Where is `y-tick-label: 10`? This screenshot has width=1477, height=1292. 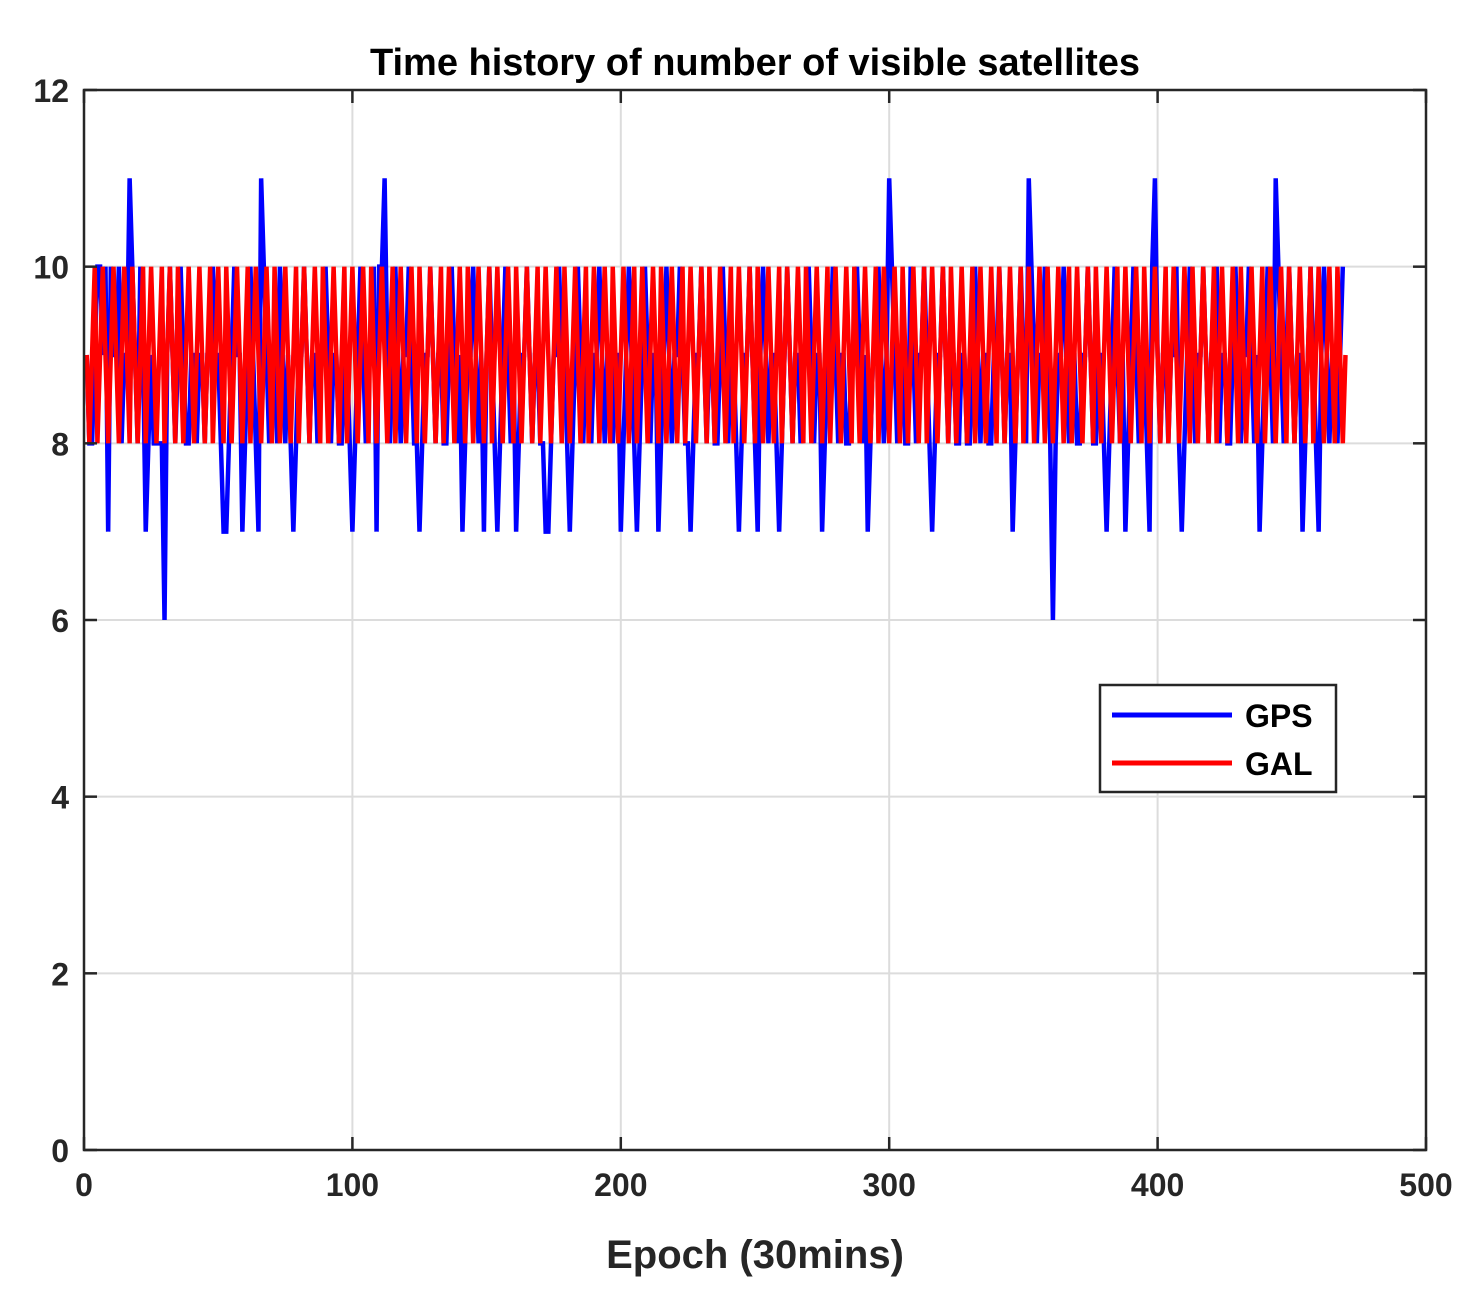 y-tick-label: 10 is located at coordinates (51, 268).